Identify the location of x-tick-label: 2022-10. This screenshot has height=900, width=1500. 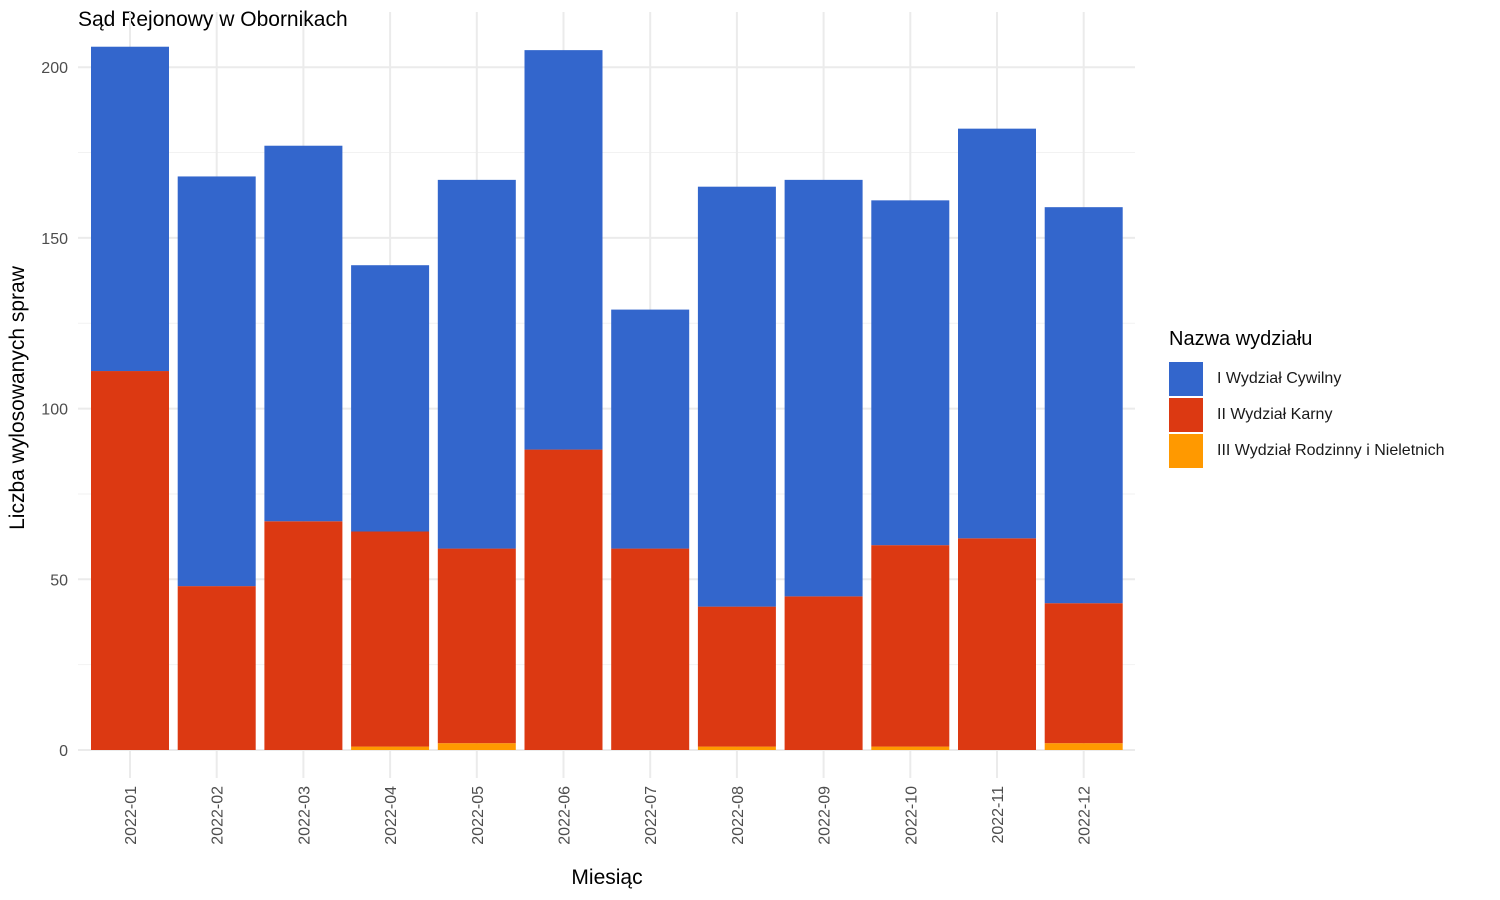
(911, 815).